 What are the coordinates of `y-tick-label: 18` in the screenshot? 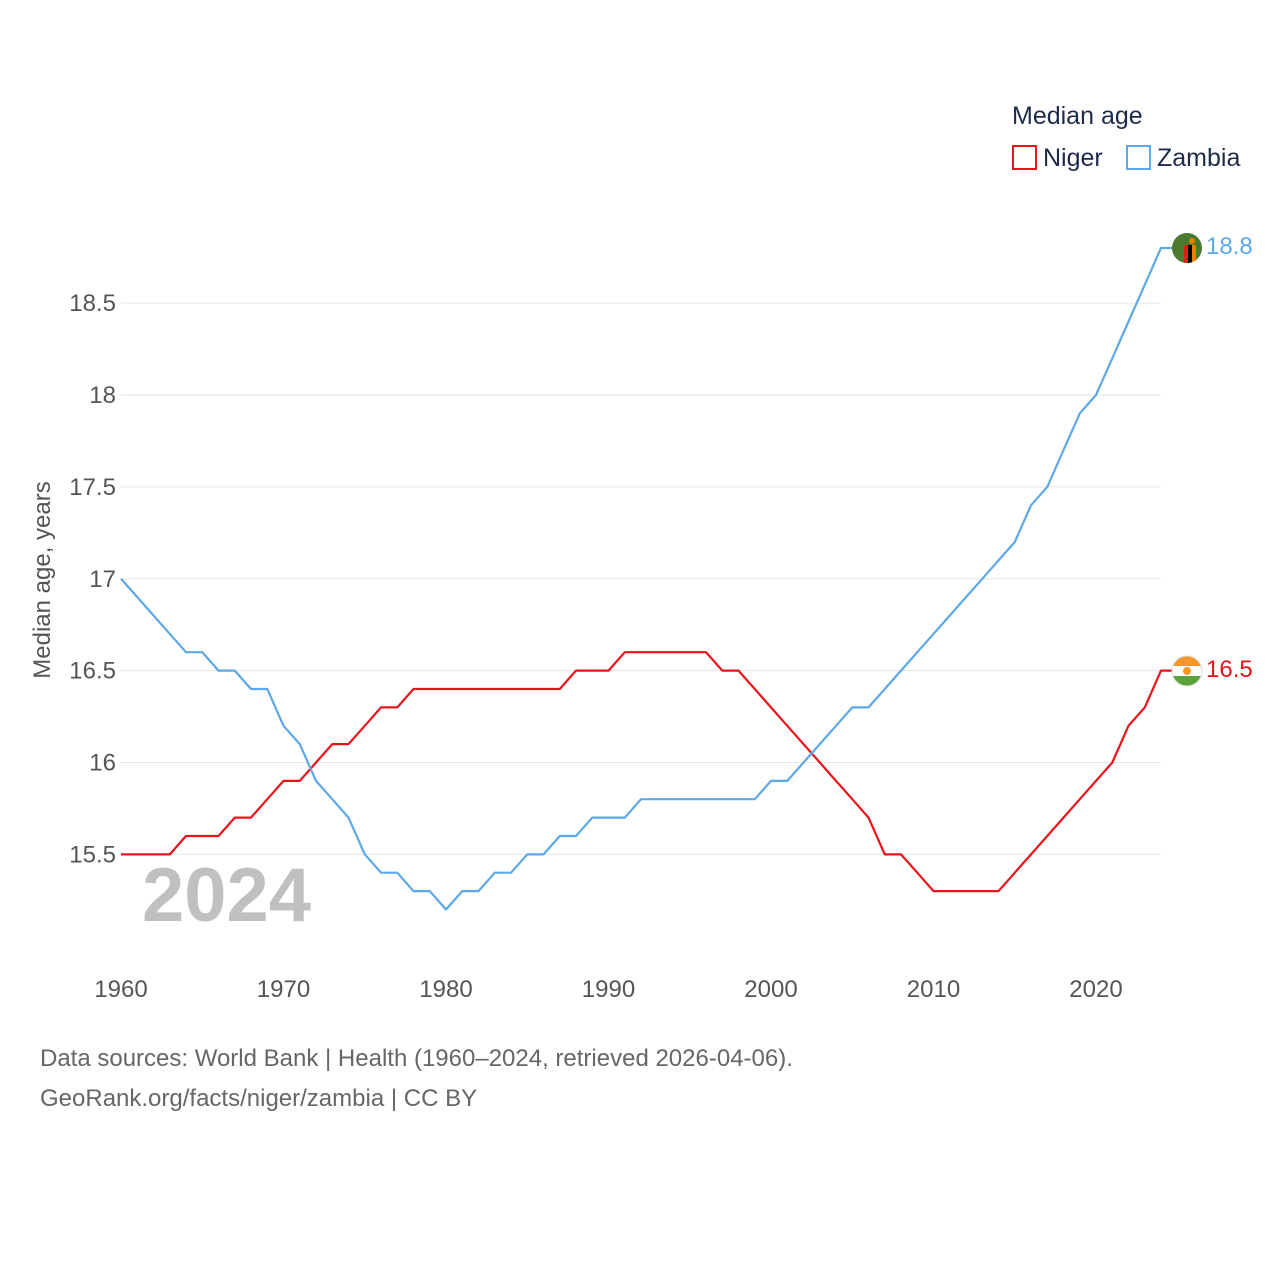 It's located at (102, 395).